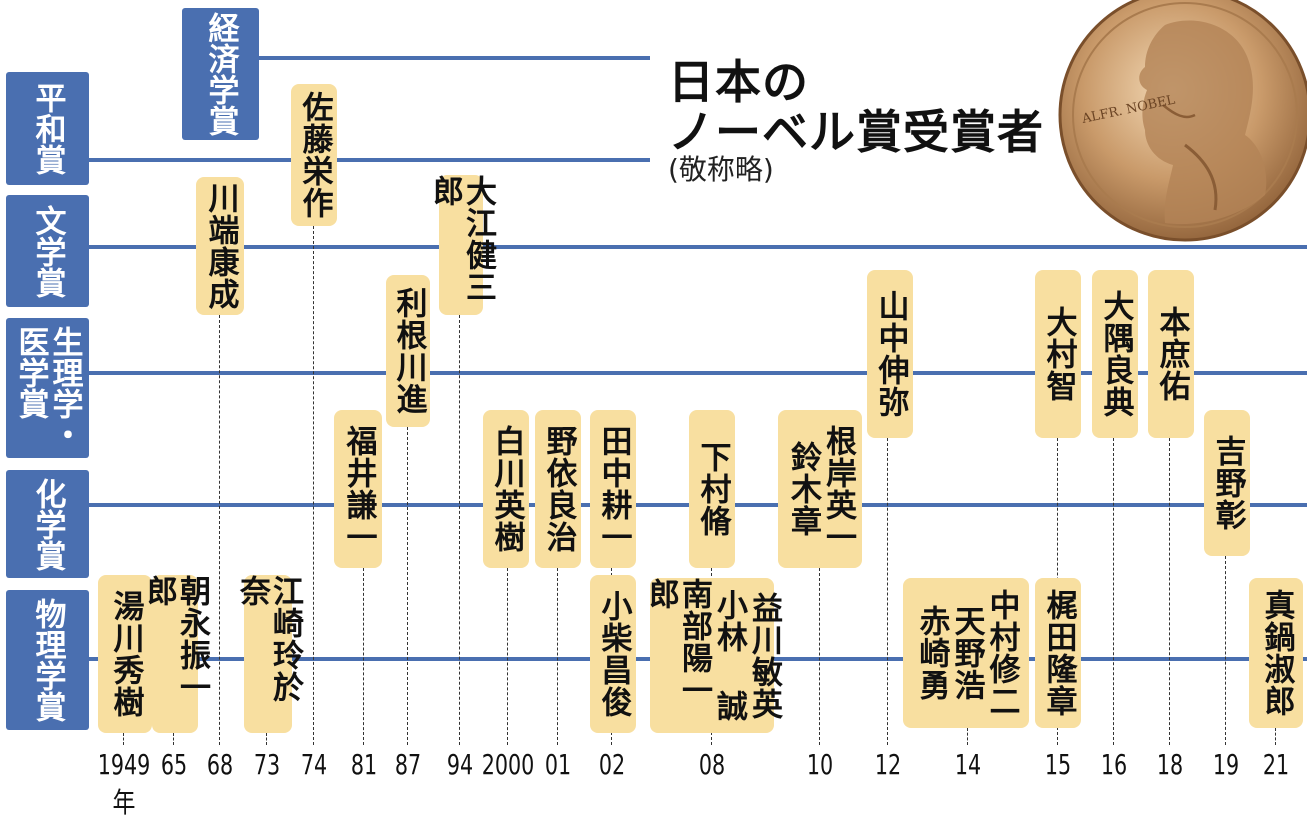 The image size is (1307, 821). Describe the element at coordinates (1276, 764) in the screenshot. I see `year-label: 21` at that location.